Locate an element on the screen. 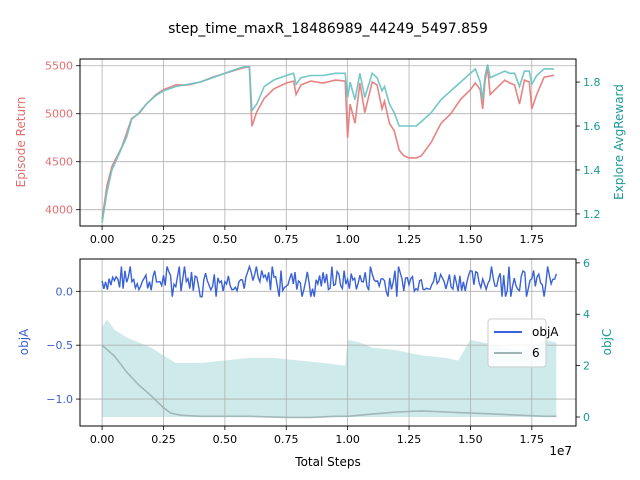 This screenshot has width=640, height=480. legend-label-objA: objA is located at coordinates (545, 332).